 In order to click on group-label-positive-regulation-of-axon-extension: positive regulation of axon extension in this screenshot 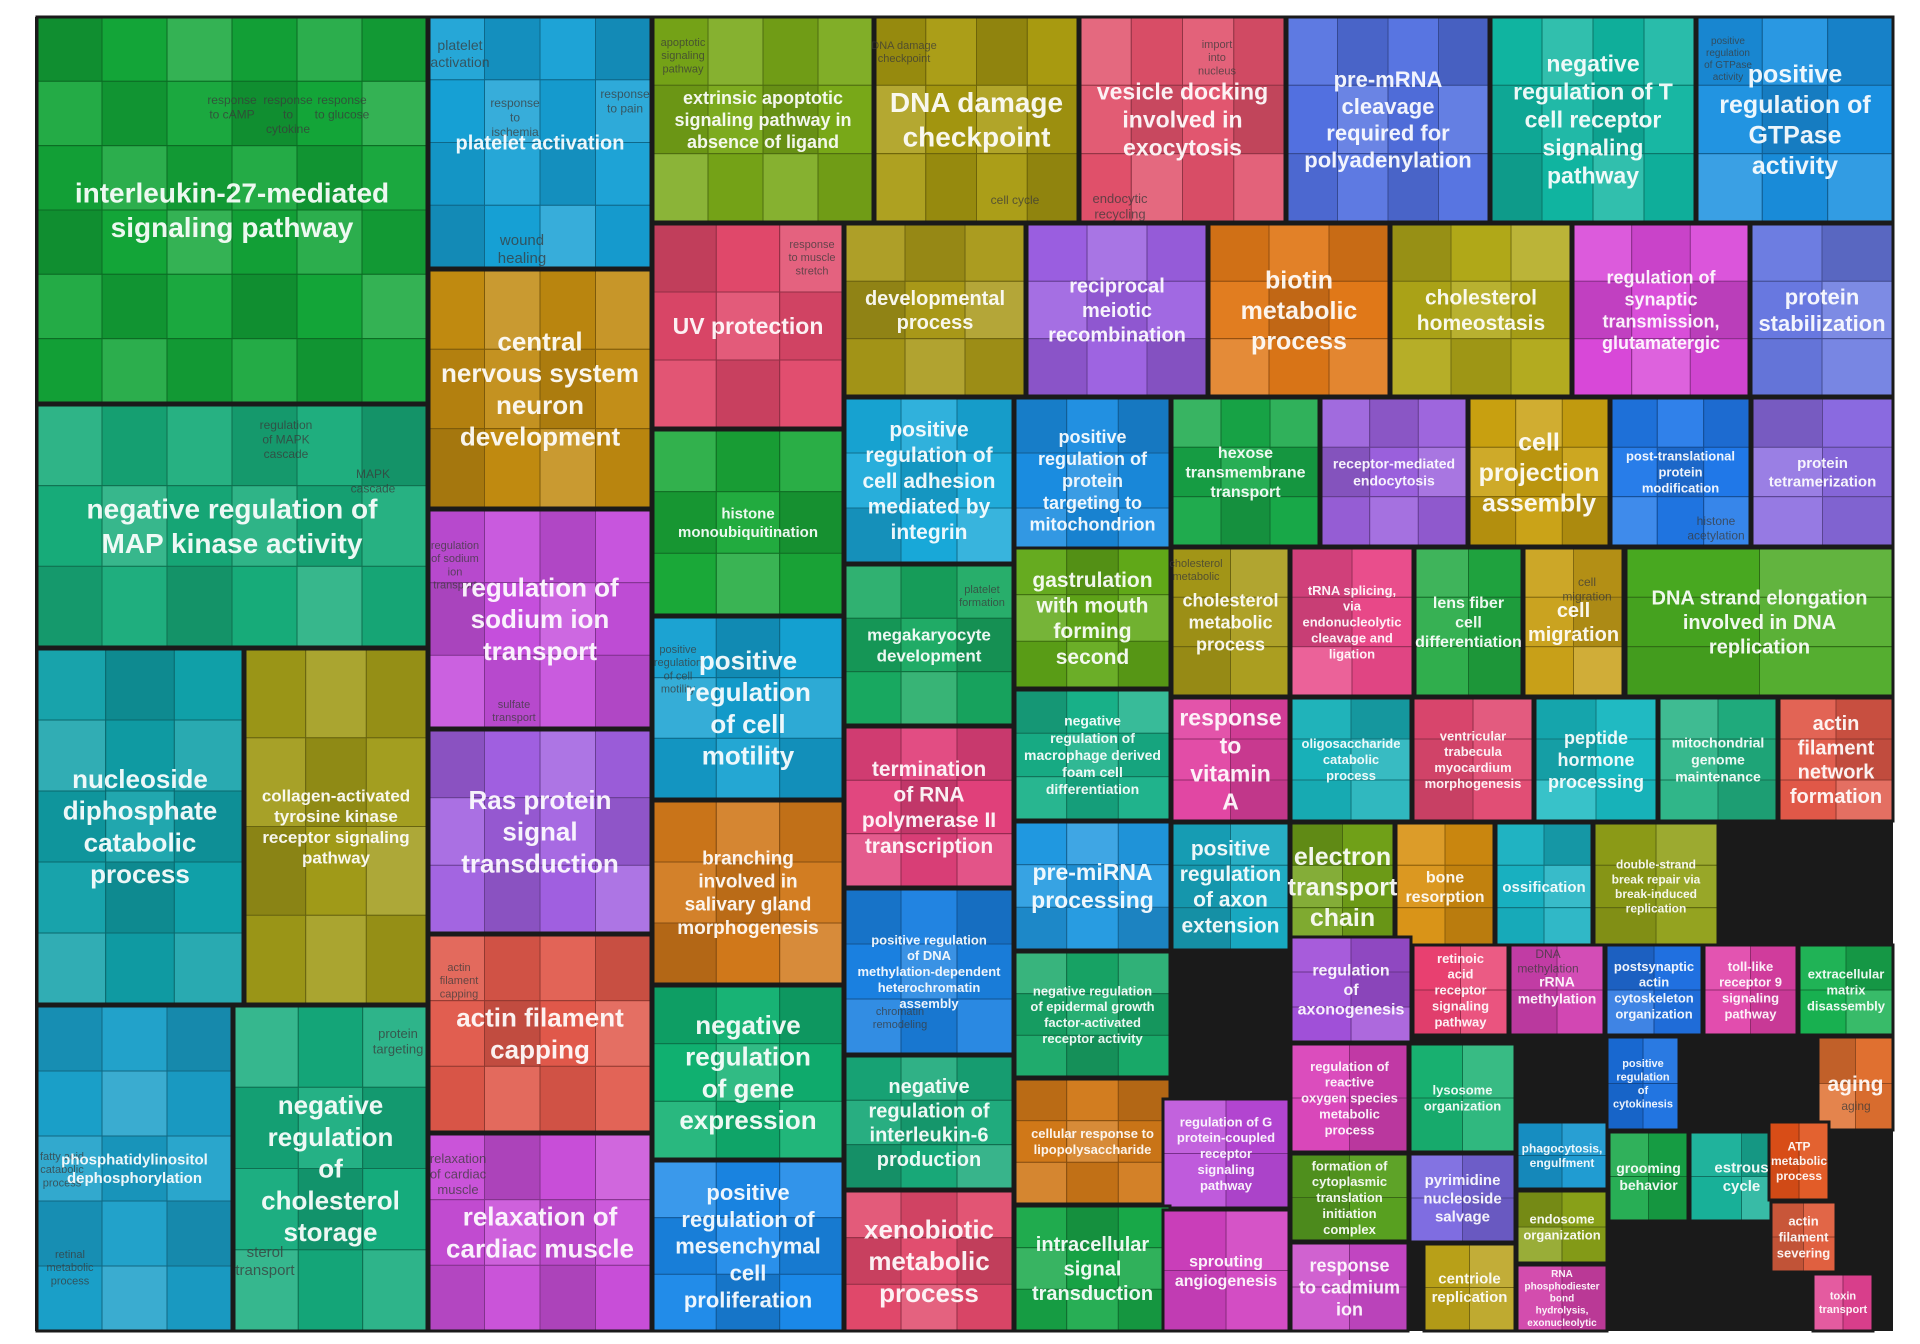, I will do `click(1231, 887)`.